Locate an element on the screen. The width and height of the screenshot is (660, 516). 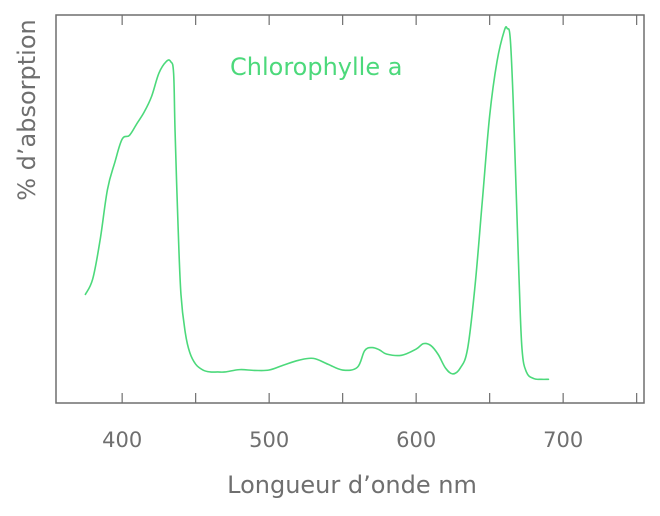
series-label: Chlorophylle a is located at coordinates (316, 67).